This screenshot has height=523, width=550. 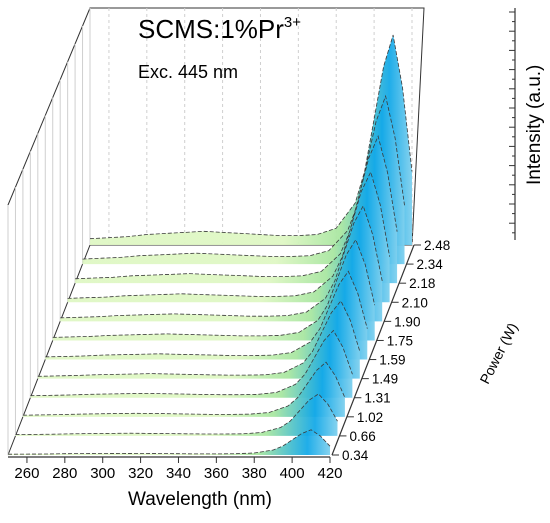 What do you see at coordinates (254, 473) in the screenshot?
I see `x-tick-label: 380` at bounding box center [254, 473].